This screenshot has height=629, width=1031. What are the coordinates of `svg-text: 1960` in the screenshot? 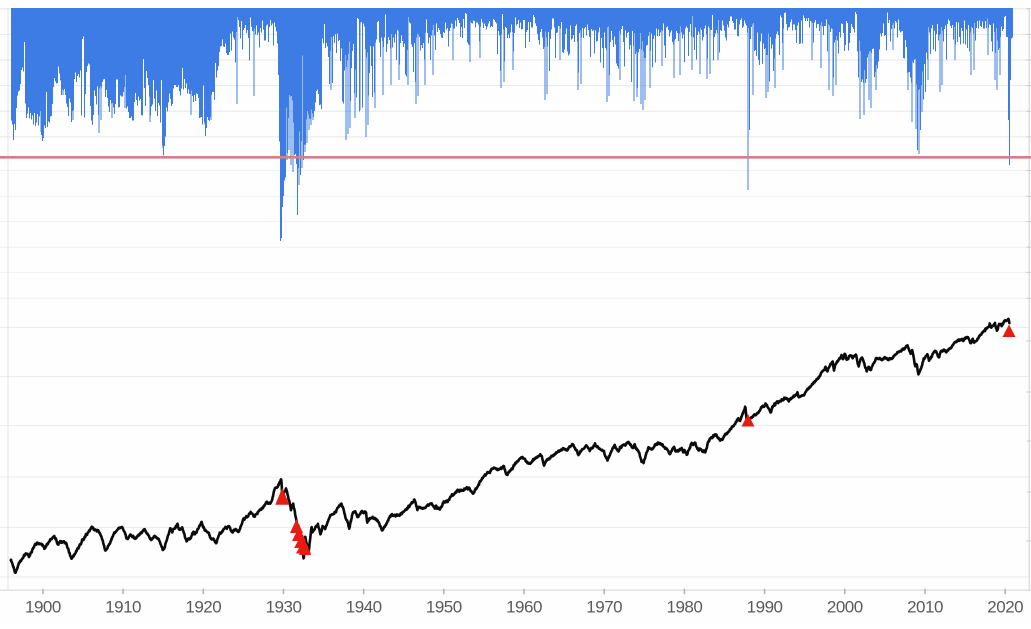 It's located at (524, 607).